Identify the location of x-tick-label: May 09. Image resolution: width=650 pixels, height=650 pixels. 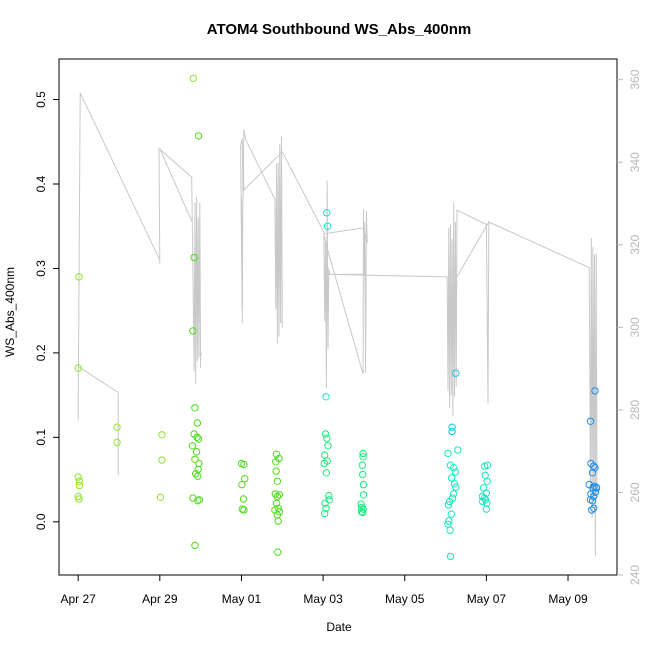
(568, 599).